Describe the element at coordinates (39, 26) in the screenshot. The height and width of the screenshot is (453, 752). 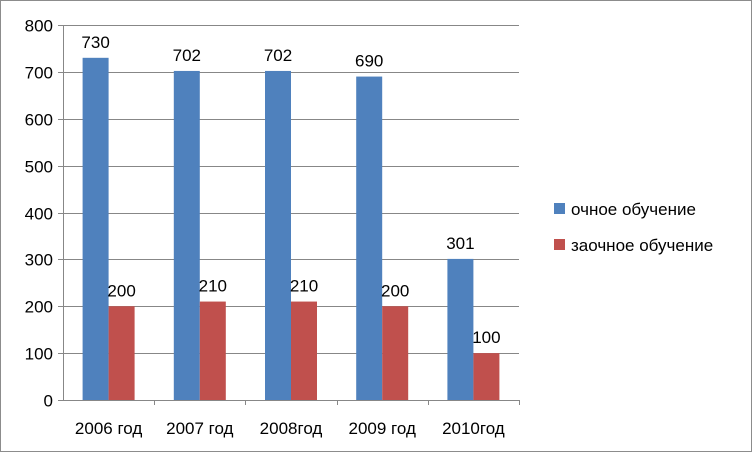
I see `y-tick-label: 800` at that location.